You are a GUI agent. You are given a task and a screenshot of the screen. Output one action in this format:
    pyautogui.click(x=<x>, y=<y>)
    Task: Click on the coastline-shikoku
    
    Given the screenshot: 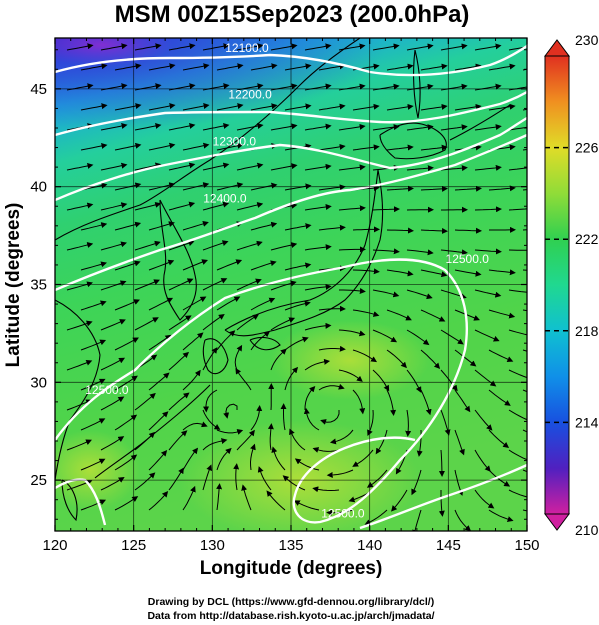 What is the action you would take?
    pyautogui.click(x=265, y=343)
    